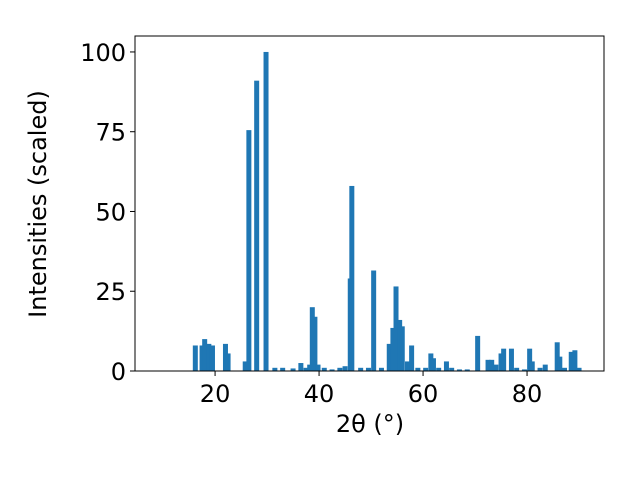  I want to click on x-tick-label: 20, so click(215, 394).